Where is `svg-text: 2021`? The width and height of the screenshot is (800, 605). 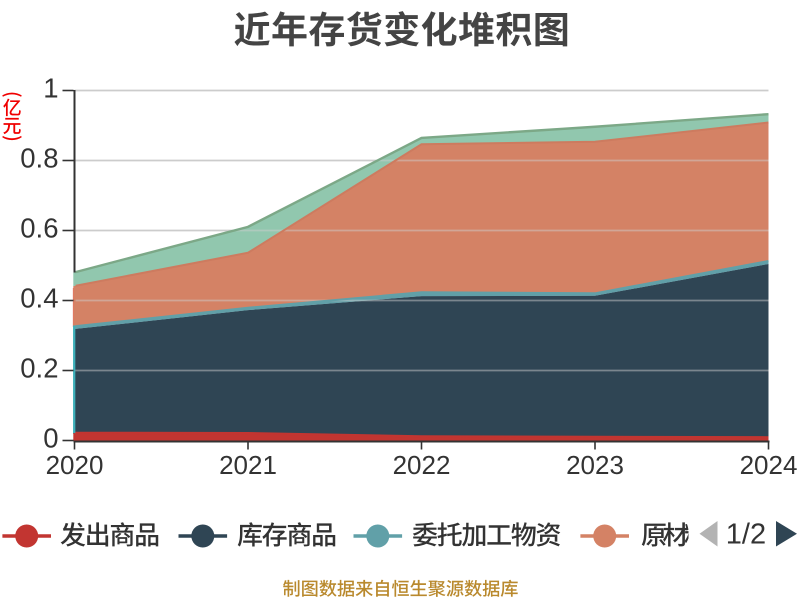
svg-text: 2021 is located at coordinates (248, 465).